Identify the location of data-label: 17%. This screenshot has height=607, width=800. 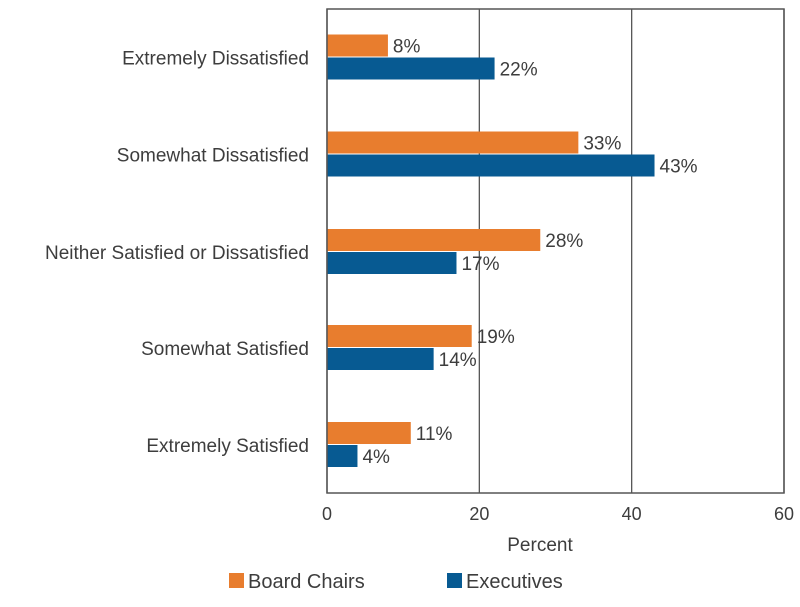
(480, 264).